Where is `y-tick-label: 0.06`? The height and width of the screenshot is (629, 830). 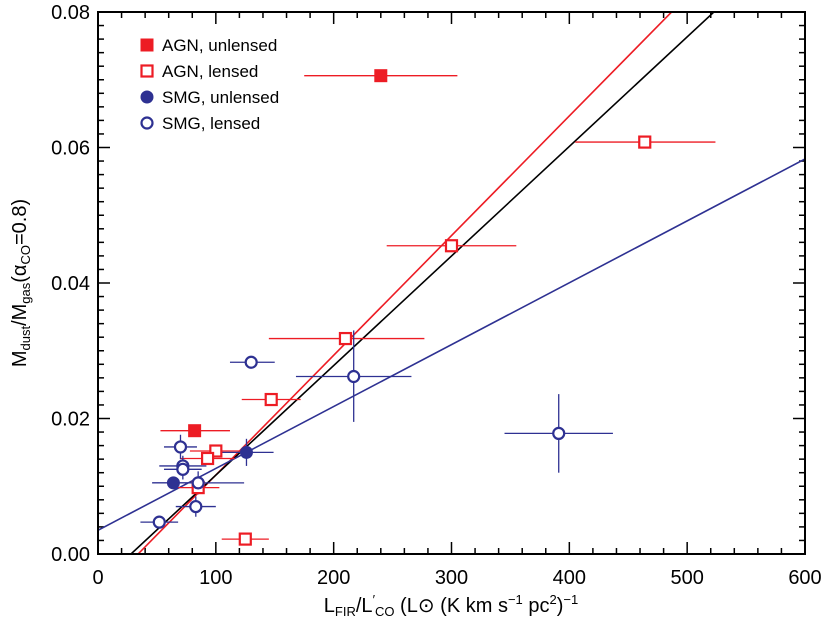 y-tick-label: 0.06 is located at coordinates (70, 149).